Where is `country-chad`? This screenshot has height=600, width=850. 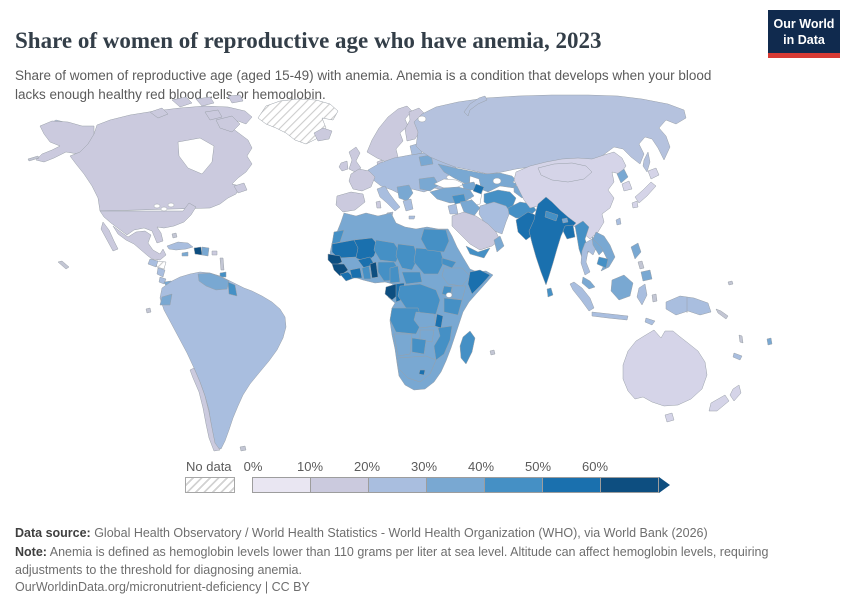
country-chad is located at coordinates (407, 257).